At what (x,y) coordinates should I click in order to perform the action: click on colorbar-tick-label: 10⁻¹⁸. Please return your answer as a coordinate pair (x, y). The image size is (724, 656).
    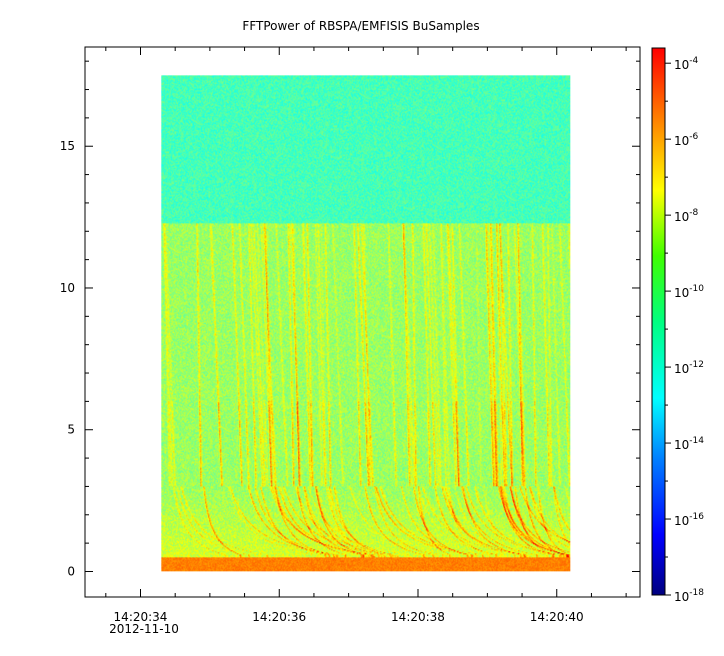
    Looking at the image, I should click on (689, 596).